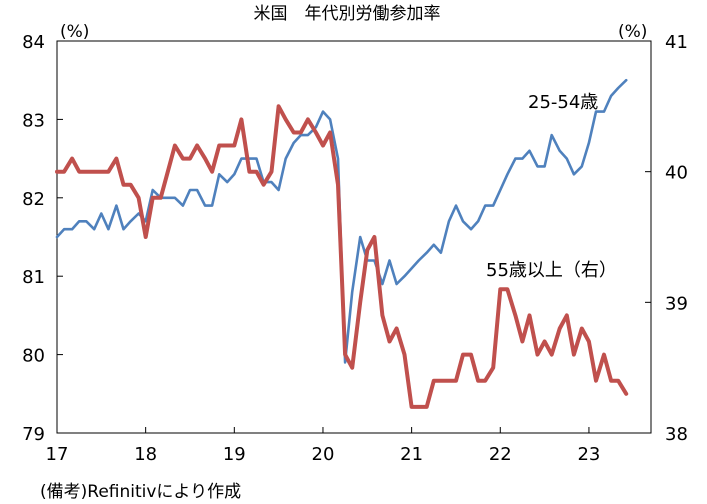 Image resolution: width=707 pixels, height=504 pixels. Describe the element at coordinates (676, 303) in the screenshot. I see `right-tick-label: 39` at that location.